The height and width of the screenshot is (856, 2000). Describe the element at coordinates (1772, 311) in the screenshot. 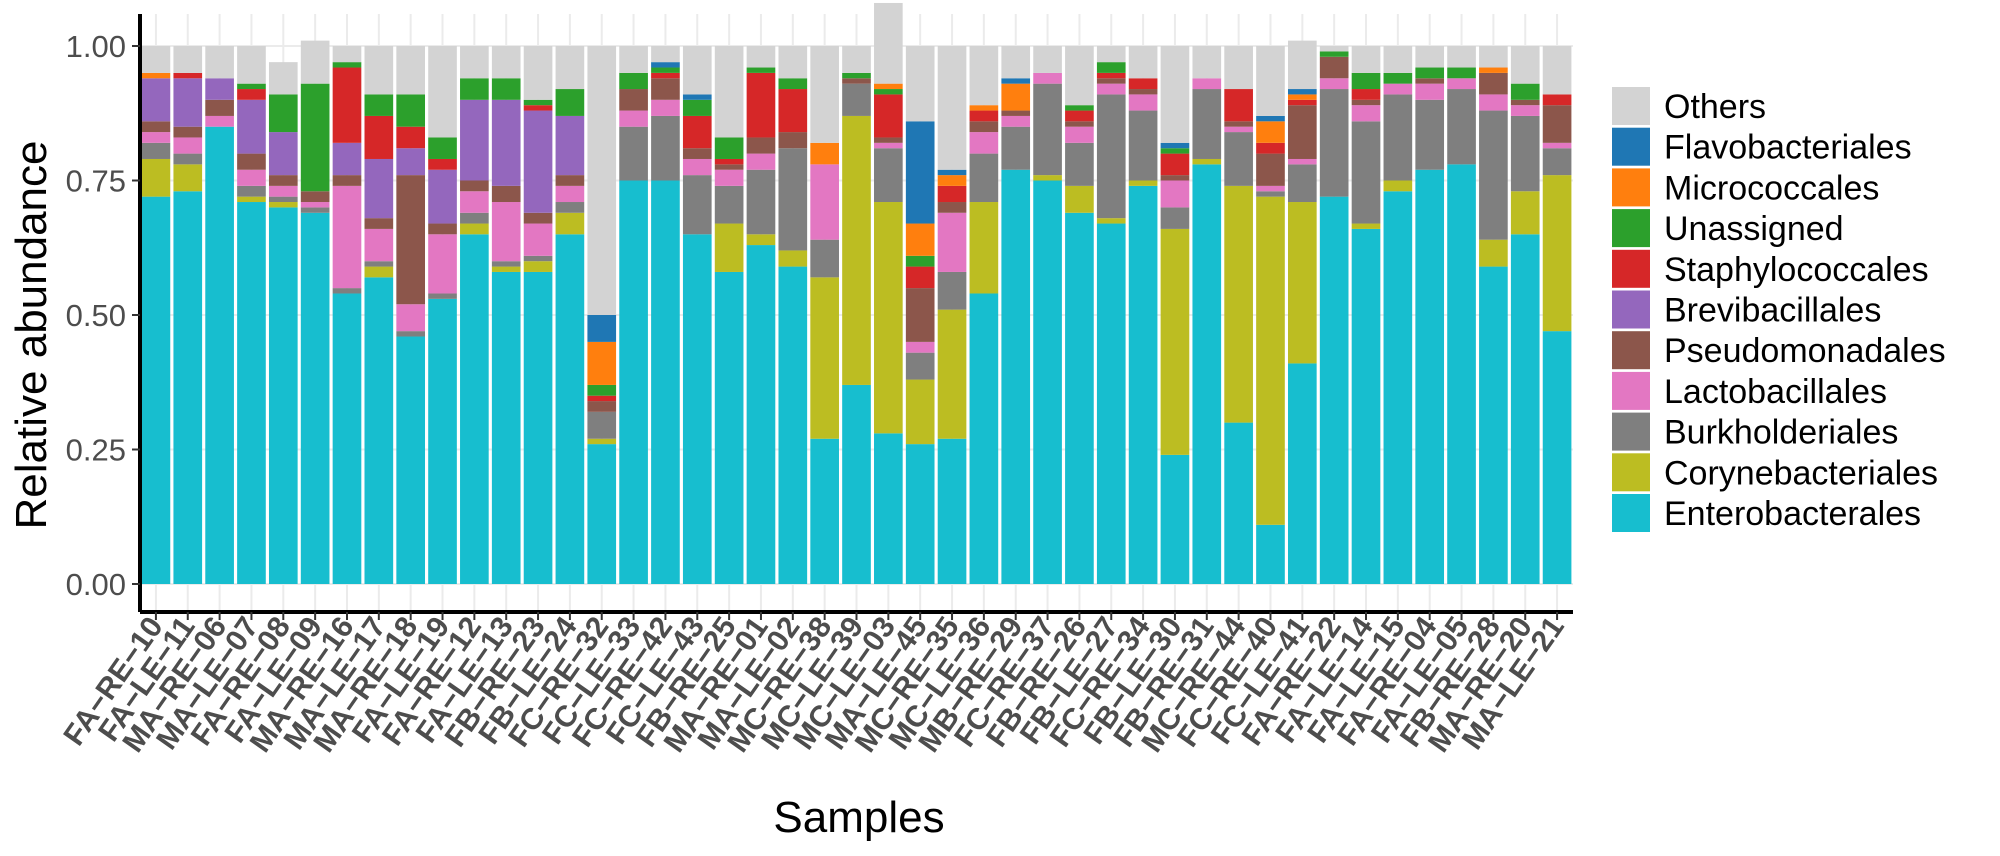

I see `legend-label: Brevibacillales` at that location.